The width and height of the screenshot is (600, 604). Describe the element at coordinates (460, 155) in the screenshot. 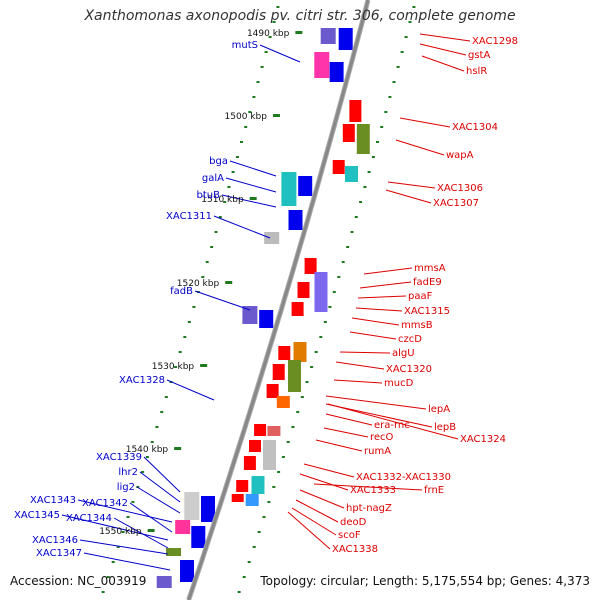

I see `right-gene-label: wapA` at that location.